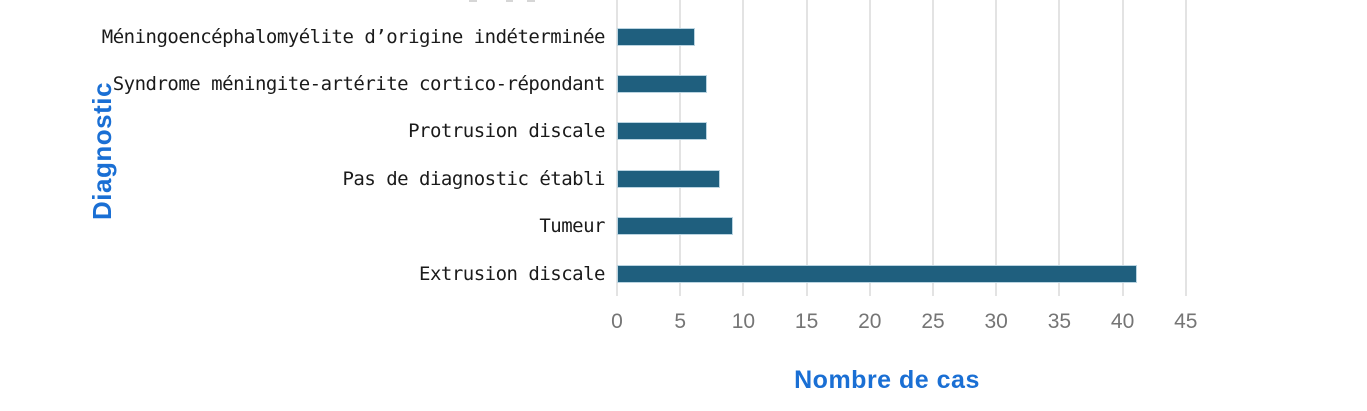 The width and height of the screenshot is (1367, 411). I want to click on x-axis-title: Nombre de cas, so click(887, 380).